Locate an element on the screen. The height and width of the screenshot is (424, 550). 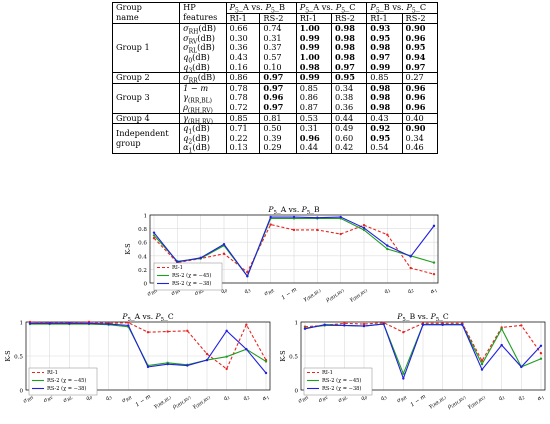
chart-title: P5_B vs. P5_C is located at coordinates (422, 317).